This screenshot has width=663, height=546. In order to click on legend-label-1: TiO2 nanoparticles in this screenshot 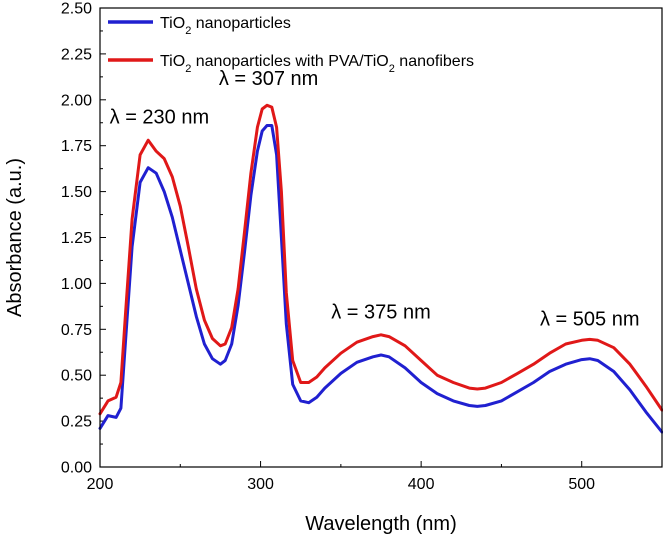, I will do `click(225, 26)`.